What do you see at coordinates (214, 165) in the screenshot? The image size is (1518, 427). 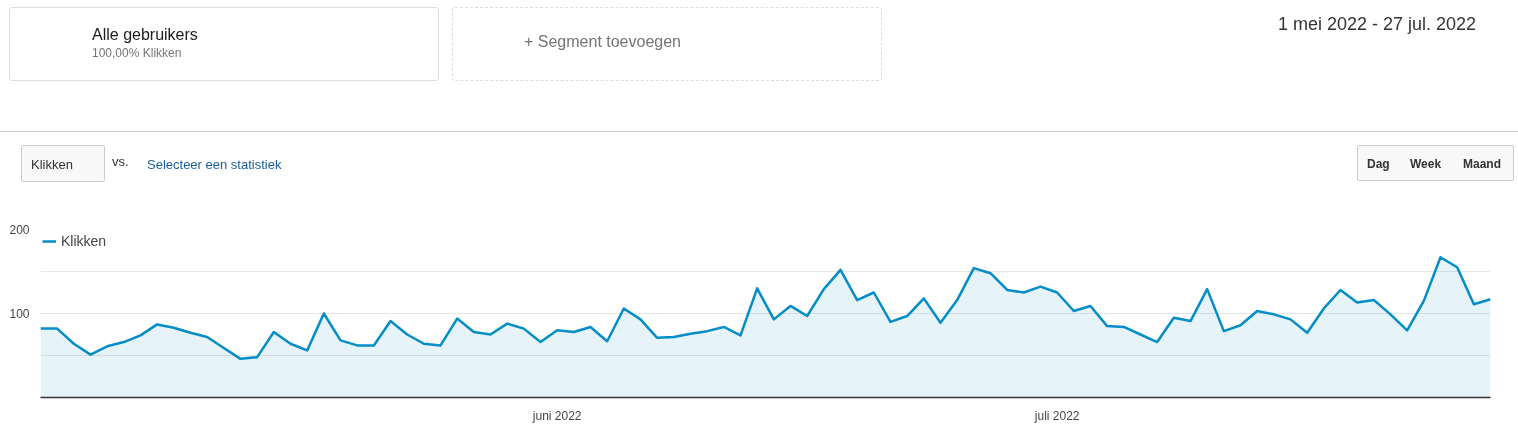 I see `text: Selecteer een statistiek` at bounding box center [214, 165].